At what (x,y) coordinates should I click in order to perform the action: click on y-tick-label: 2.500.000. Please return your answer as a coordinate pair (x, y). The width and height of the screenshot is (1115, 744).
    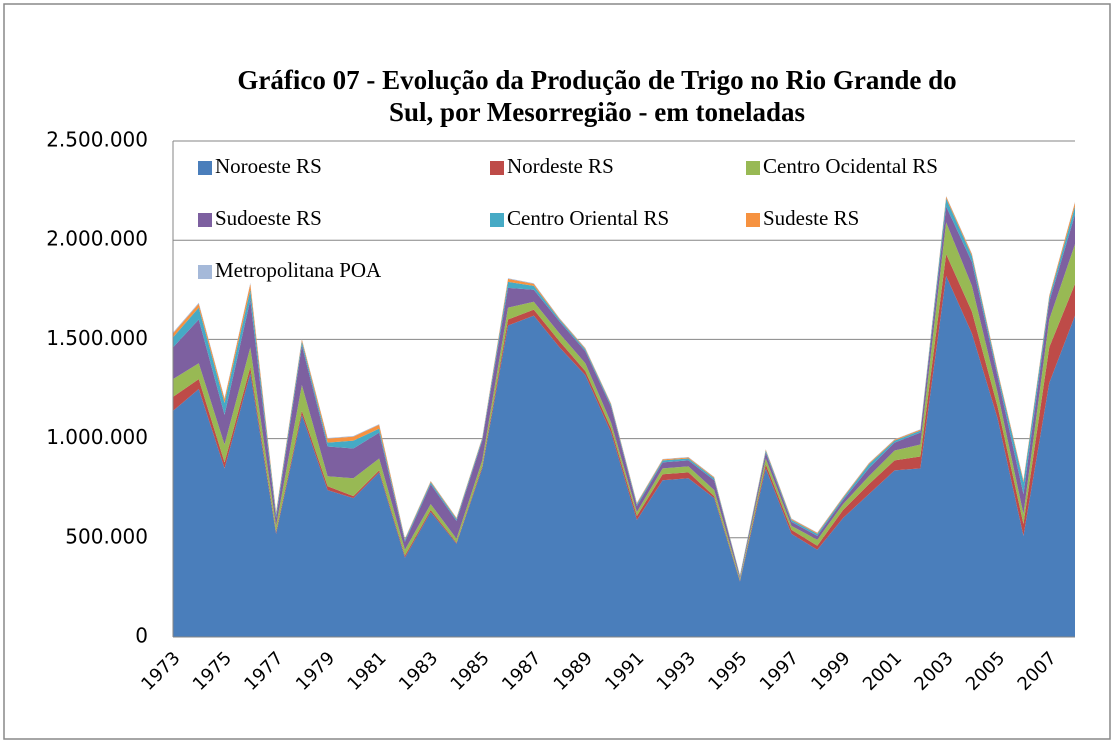
    Looking at the image, I should click on (97, 140).